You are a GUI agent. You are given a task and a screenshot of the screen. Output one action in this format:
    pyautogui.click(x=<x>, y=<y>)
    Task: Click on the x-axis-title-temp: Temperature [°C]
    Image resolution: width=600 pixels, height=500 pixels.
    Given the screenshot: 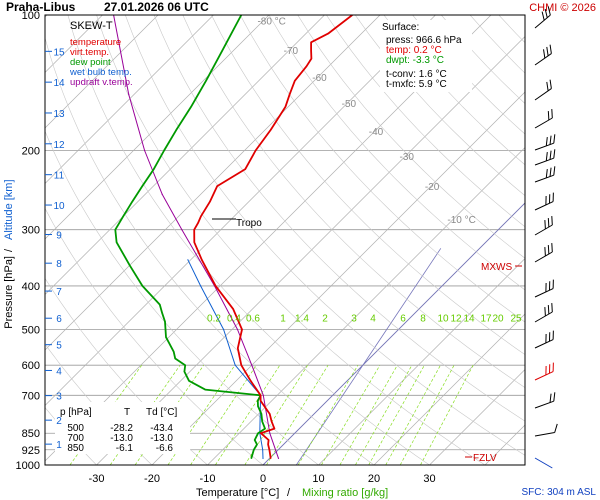 What is the action you would take?
    pyautogui.click(x=237, y=493)
    